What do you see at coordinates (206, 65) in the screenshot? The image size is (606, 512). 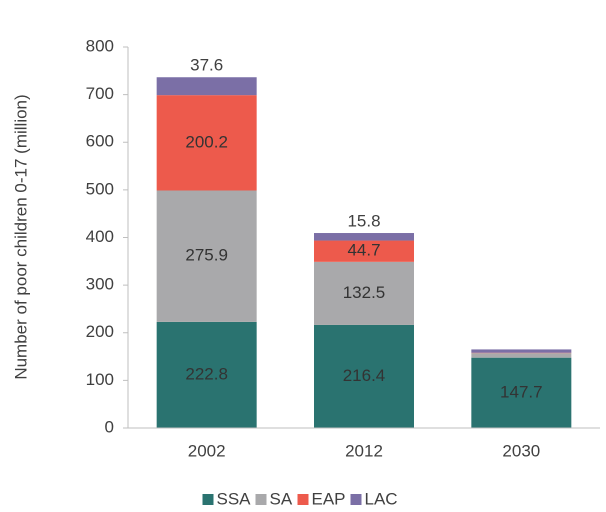 I see `value-label: 37.6` at bounding box center [206, 65].